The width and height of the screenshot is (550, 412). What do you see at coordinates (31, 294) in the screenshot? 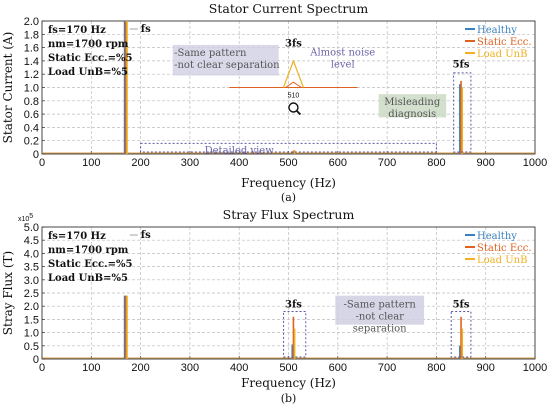
I see `y-tick-label: 2.5` at bounding box center [31, 294].